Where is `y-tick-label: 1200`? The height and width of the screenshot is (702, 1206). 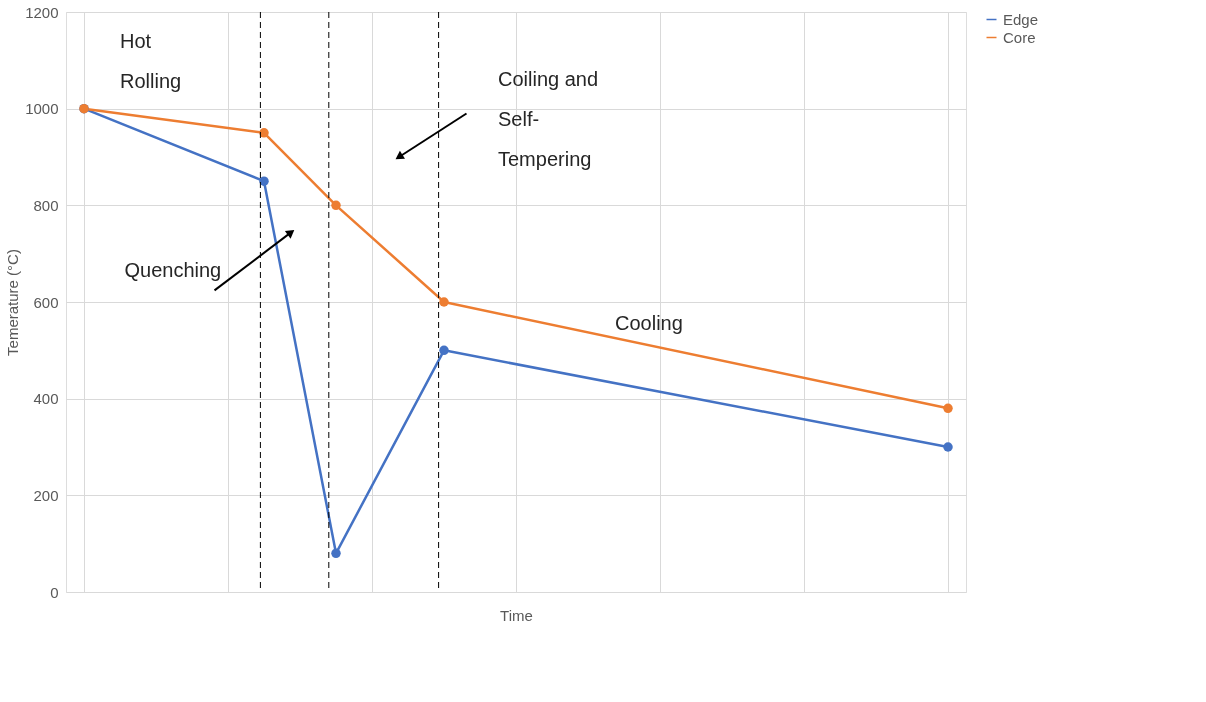
y-tick-label: 1200 is located at coordinates (42, 12).